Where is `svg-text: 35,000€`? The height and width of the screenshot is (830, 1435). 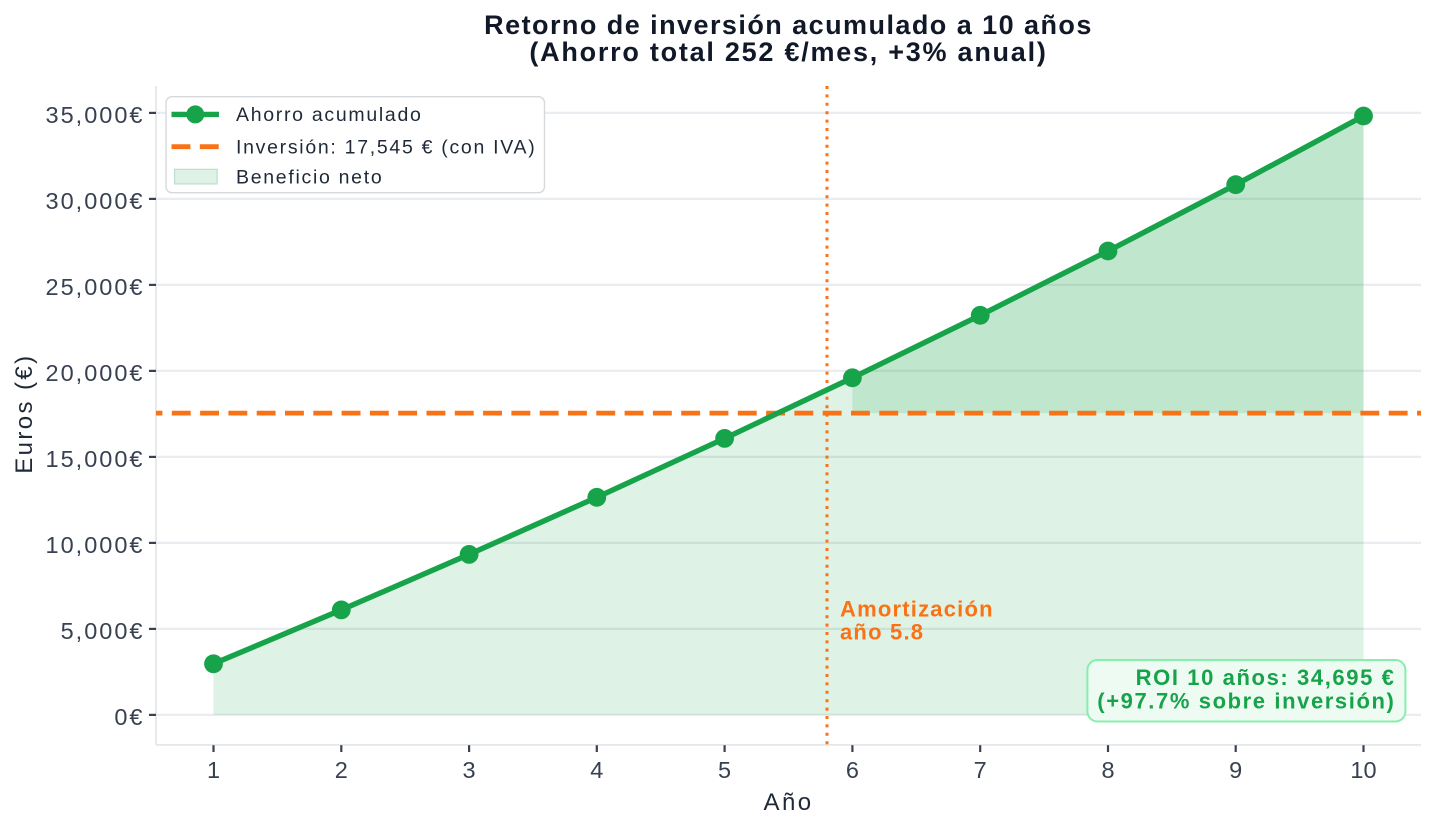
svg-text: 35,000€ is located at coordinates (95, 115).